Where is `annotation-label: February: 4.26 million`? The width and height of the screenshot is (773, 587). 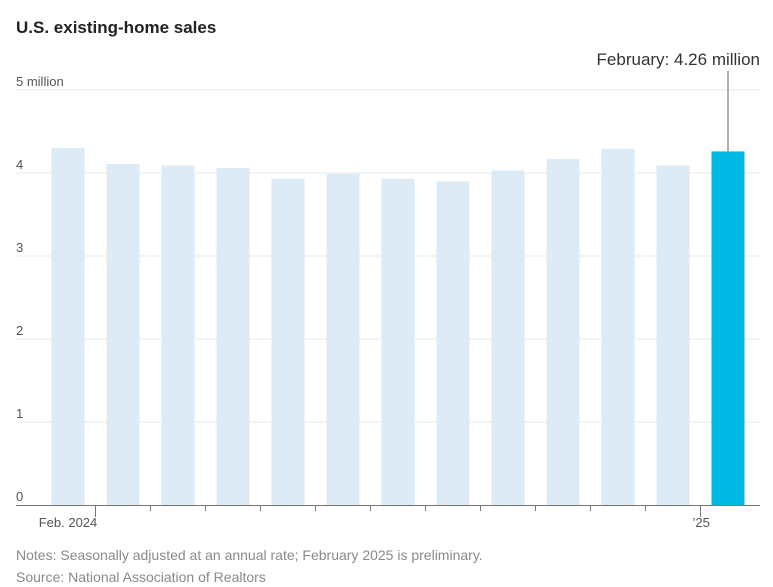 annotation-label: February: 4.26 million is located at coordinates (678, 59).